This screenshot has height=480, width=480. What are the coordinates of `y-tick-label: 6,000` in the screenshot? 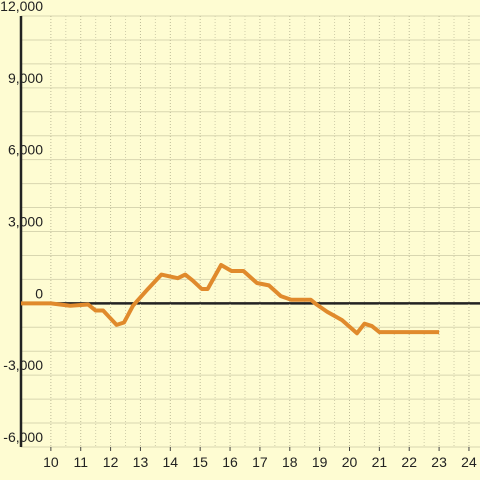 It's located at (25, 150).